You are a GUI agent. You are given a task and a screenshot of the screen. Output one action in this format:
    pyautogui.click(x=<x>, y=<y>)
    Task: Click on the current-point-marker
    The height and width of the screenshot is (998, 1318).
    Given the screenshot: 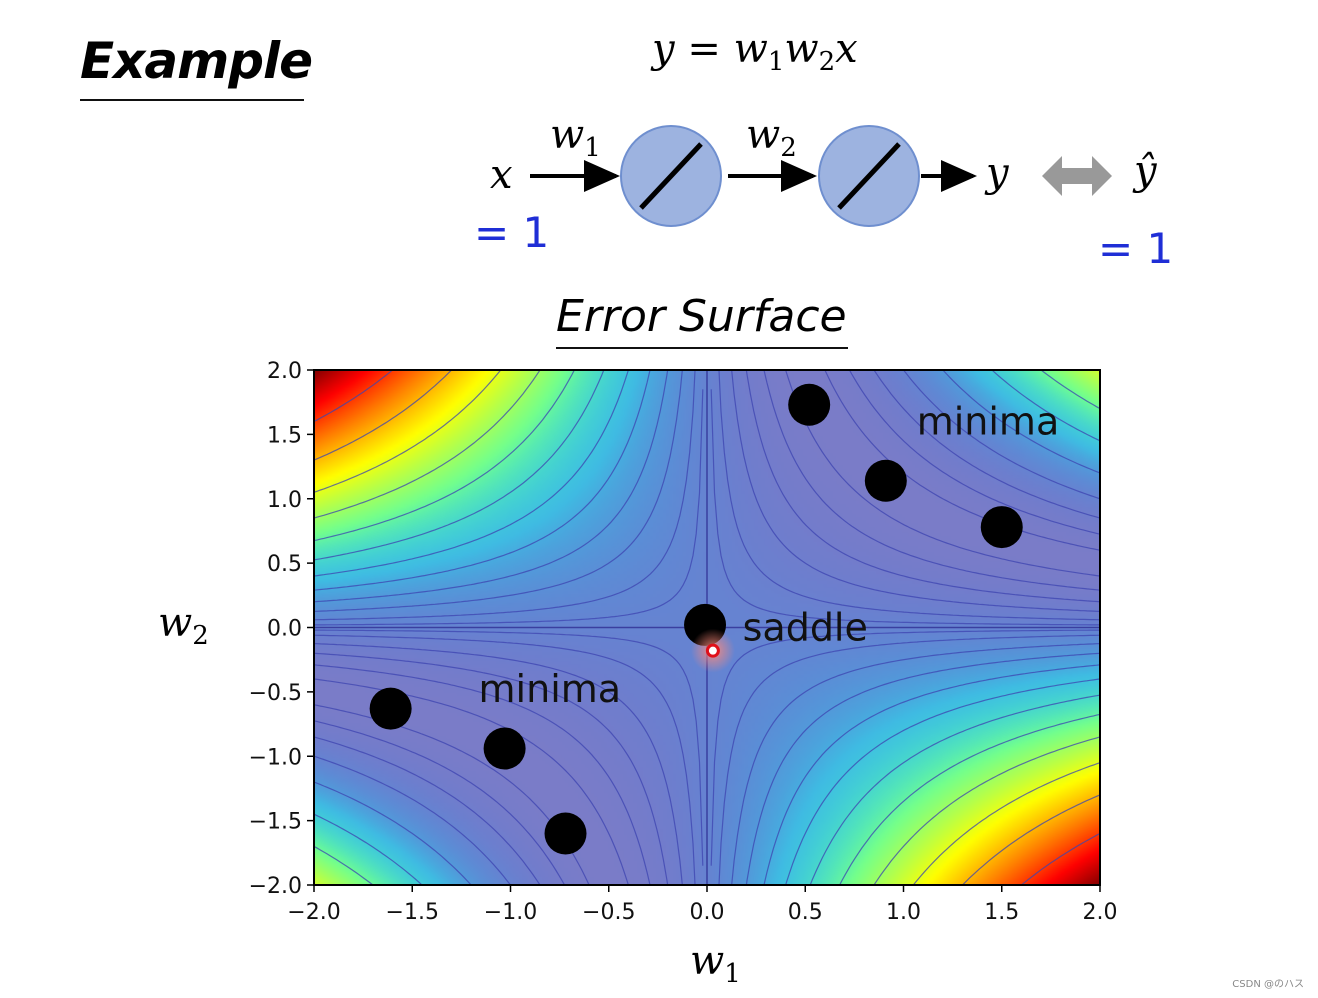 What is the action you would take?
    pyautogui.click(x=712, y=650)
    